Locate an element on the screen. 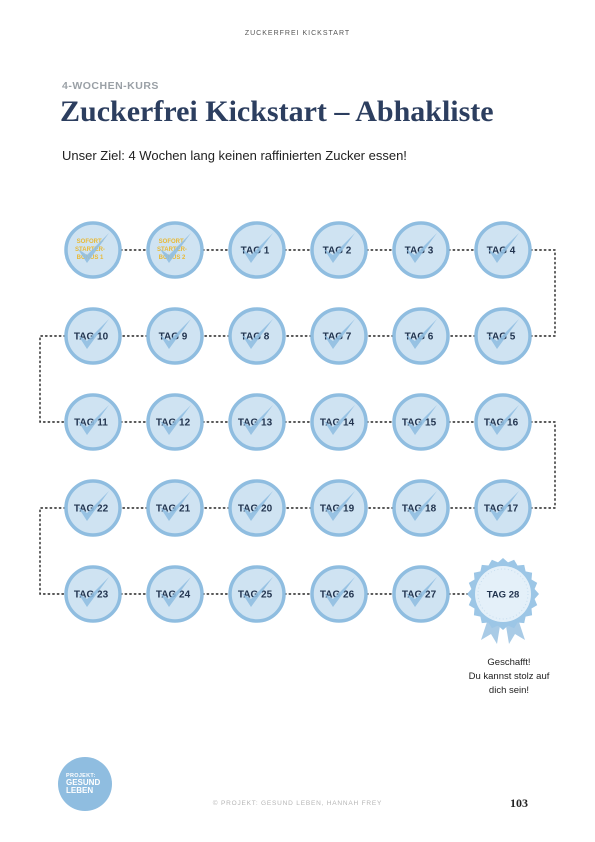 The height and width of the screenshot is (842, 595). day-badge: TAG 21 is located at coordinates (175, 508).